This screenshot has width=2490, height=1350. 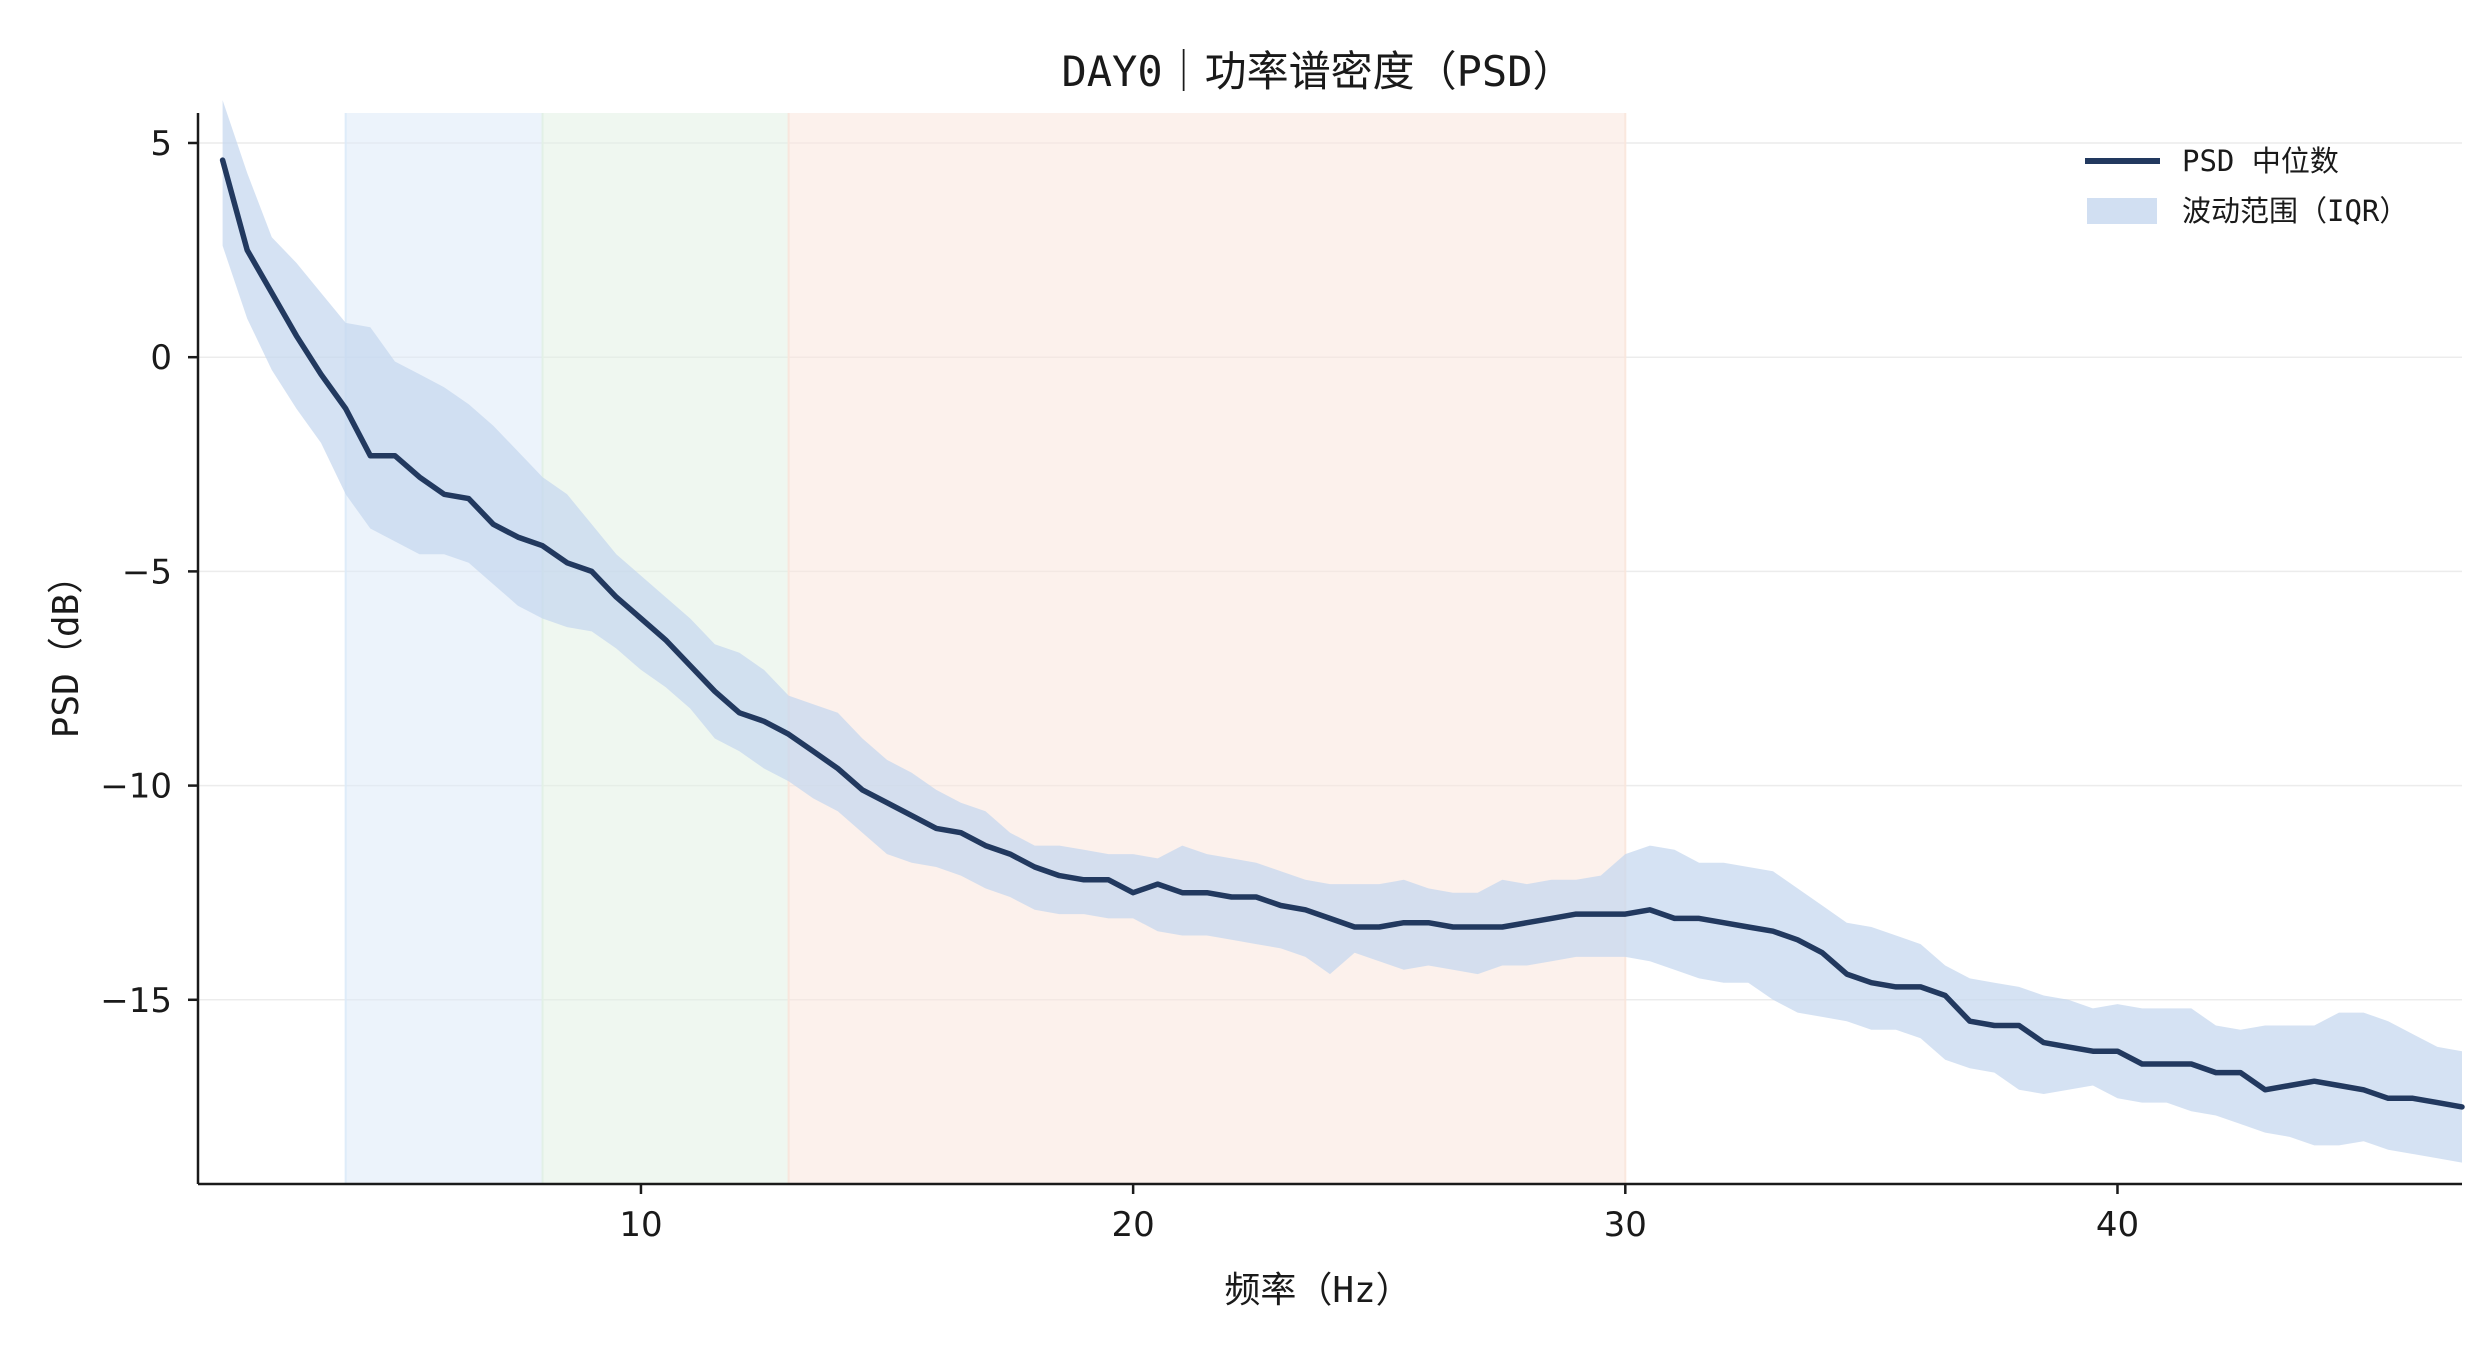 I want to click on chart-title: DAY0｜功率谱密度（PSD）, so click(x=1317, y=71).